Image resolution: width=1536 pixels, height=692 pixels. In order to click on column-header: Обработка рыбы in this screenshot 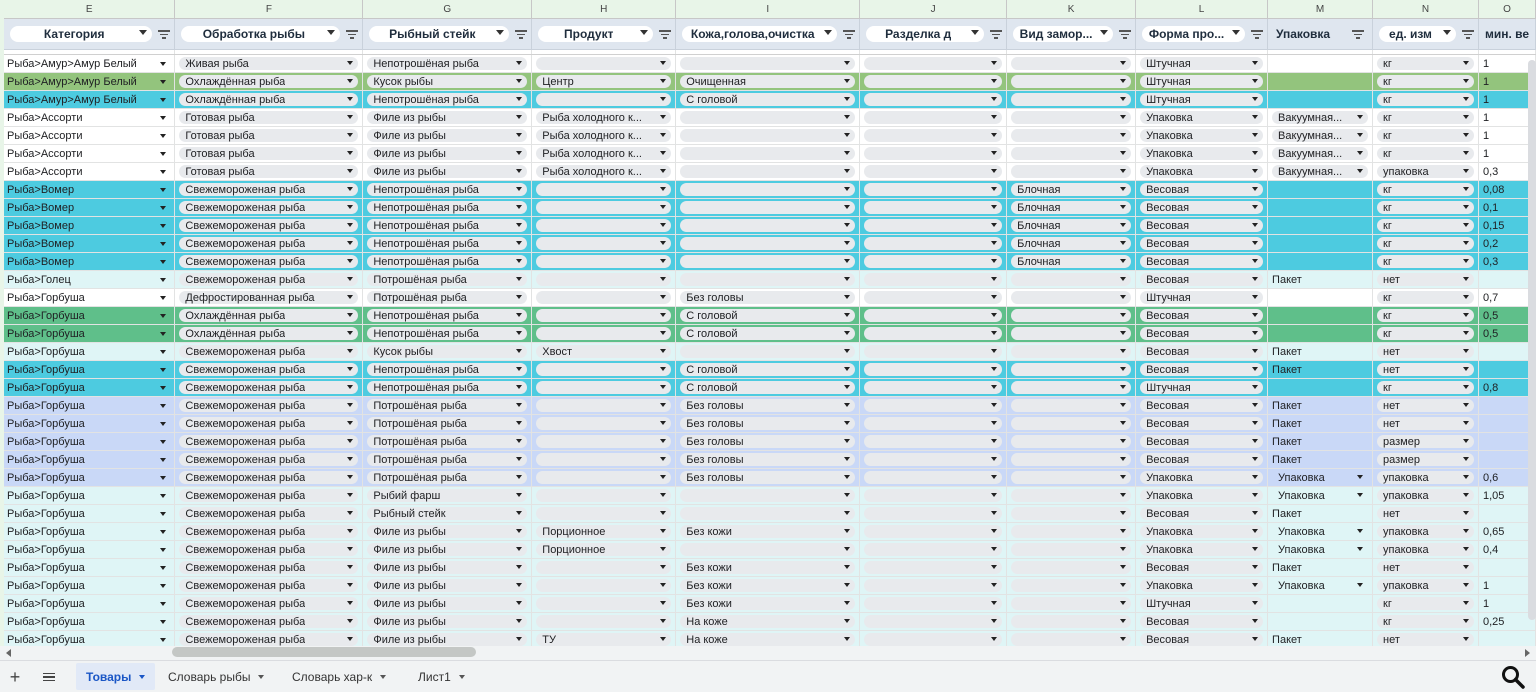, I will do `click(269, 34)`.